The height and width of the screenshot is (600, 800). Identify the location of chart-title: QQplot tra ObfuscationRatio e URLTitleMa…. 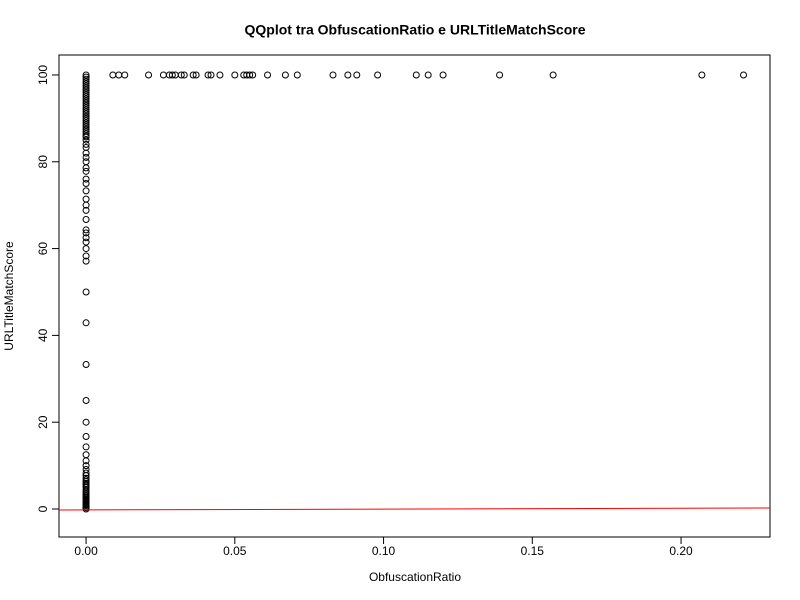
(415, 30).